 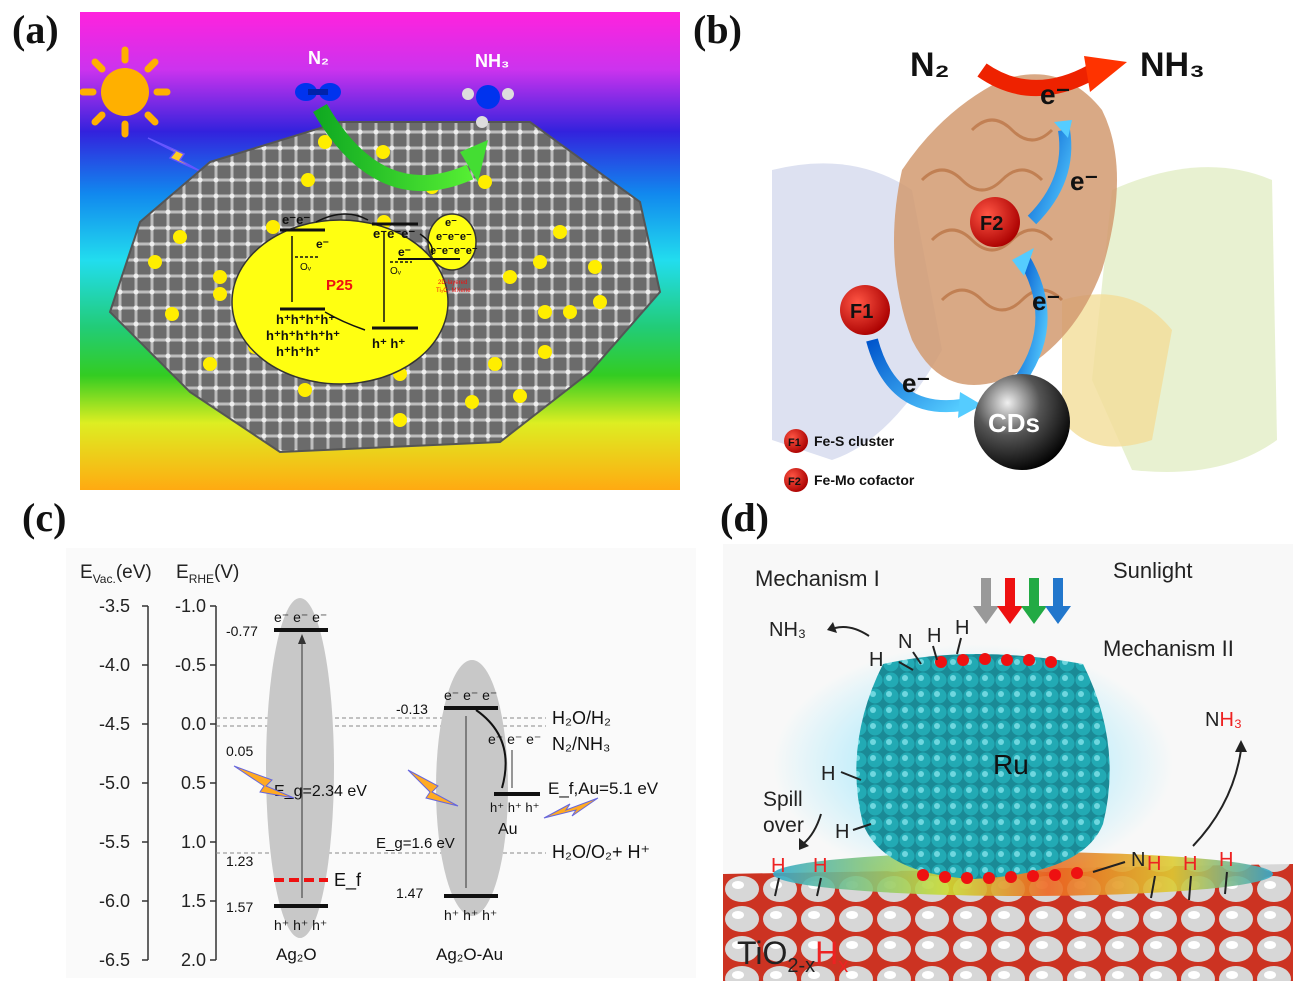 I want to click on electron-label-3: e⁻, so click(x=916, y=383).